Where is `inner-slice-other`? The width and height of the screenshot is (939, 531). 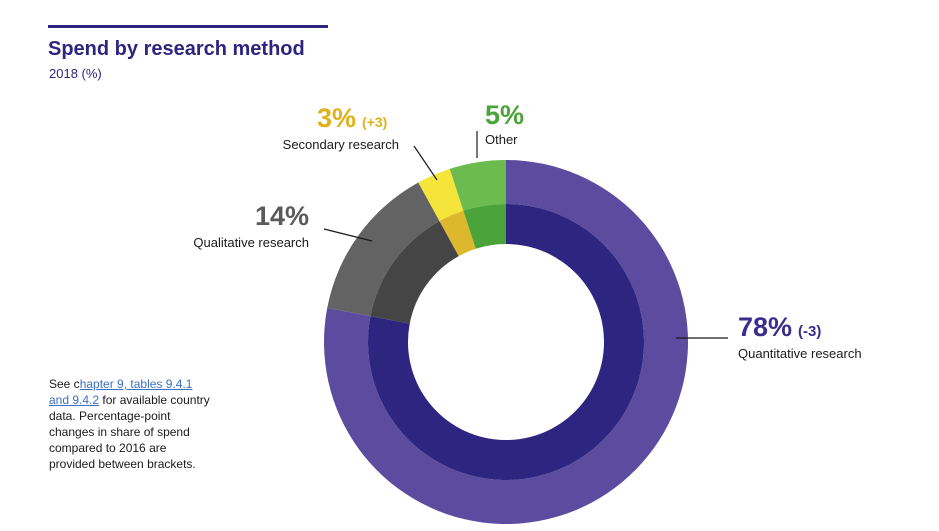
inner-slice-other is located at coordinates (484, 226).